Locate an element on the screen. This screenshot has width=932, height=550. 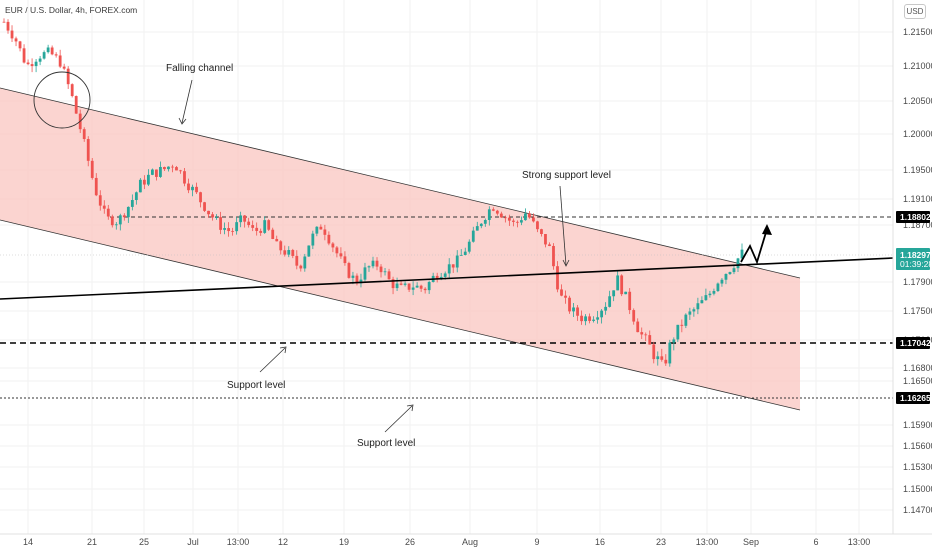
x-tick-label: 14 is located at coordinates (28, 542).